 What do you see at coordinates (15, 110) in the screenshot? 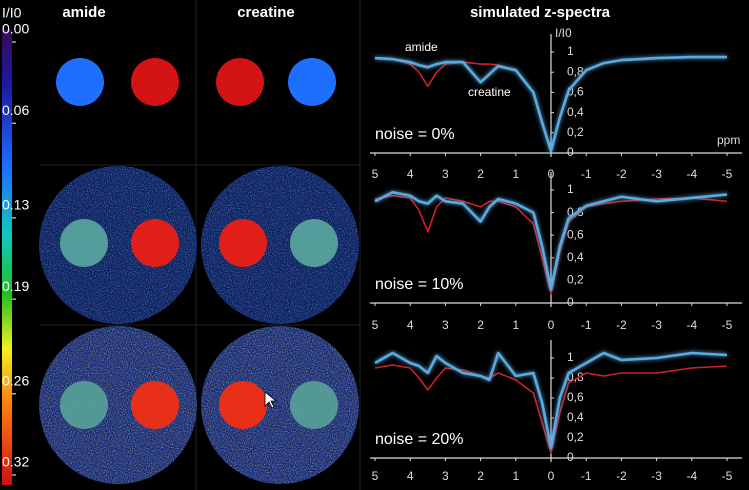
I see `colorbar-tick-label: 0.06` at bounding box center [15, 110].